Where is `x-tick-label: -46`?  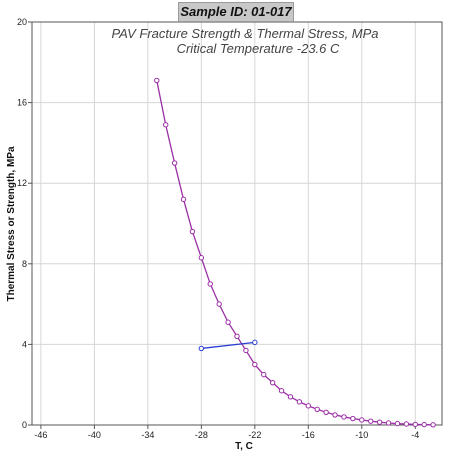
x-tick-label: -46 is located at coordinates (40, 435).